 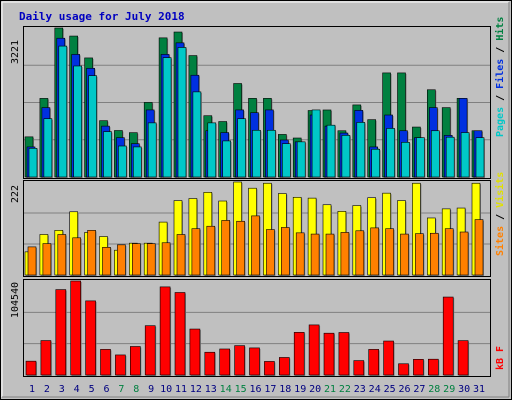 I want to click on x-tick-label-day-15: 15, so click(x=241, y=389).